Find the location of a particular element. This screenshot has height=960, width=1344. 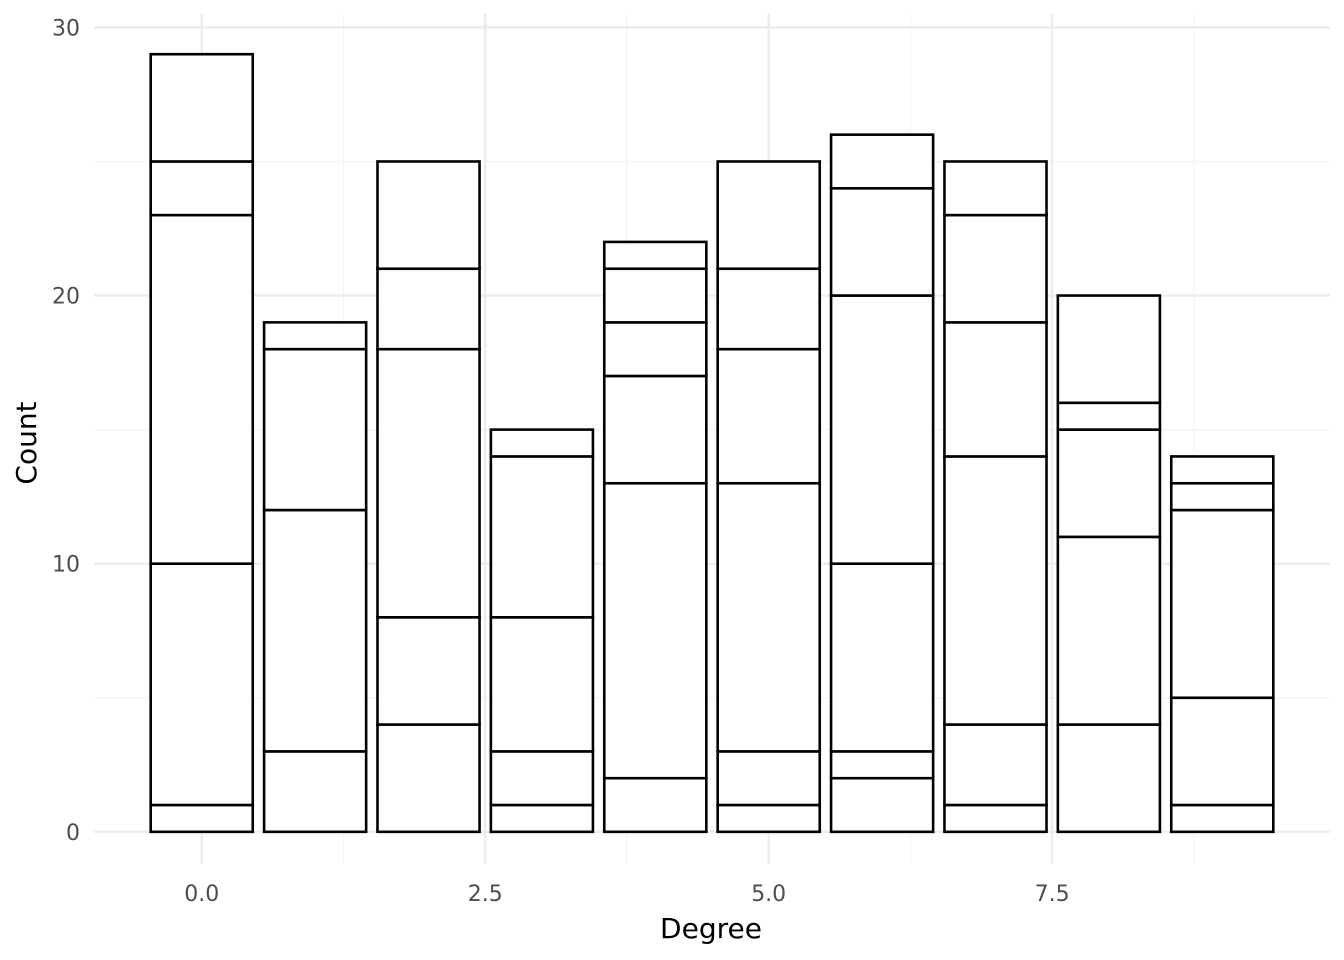

x-tick-label: 5.0 is located at coordinates (768, 894).